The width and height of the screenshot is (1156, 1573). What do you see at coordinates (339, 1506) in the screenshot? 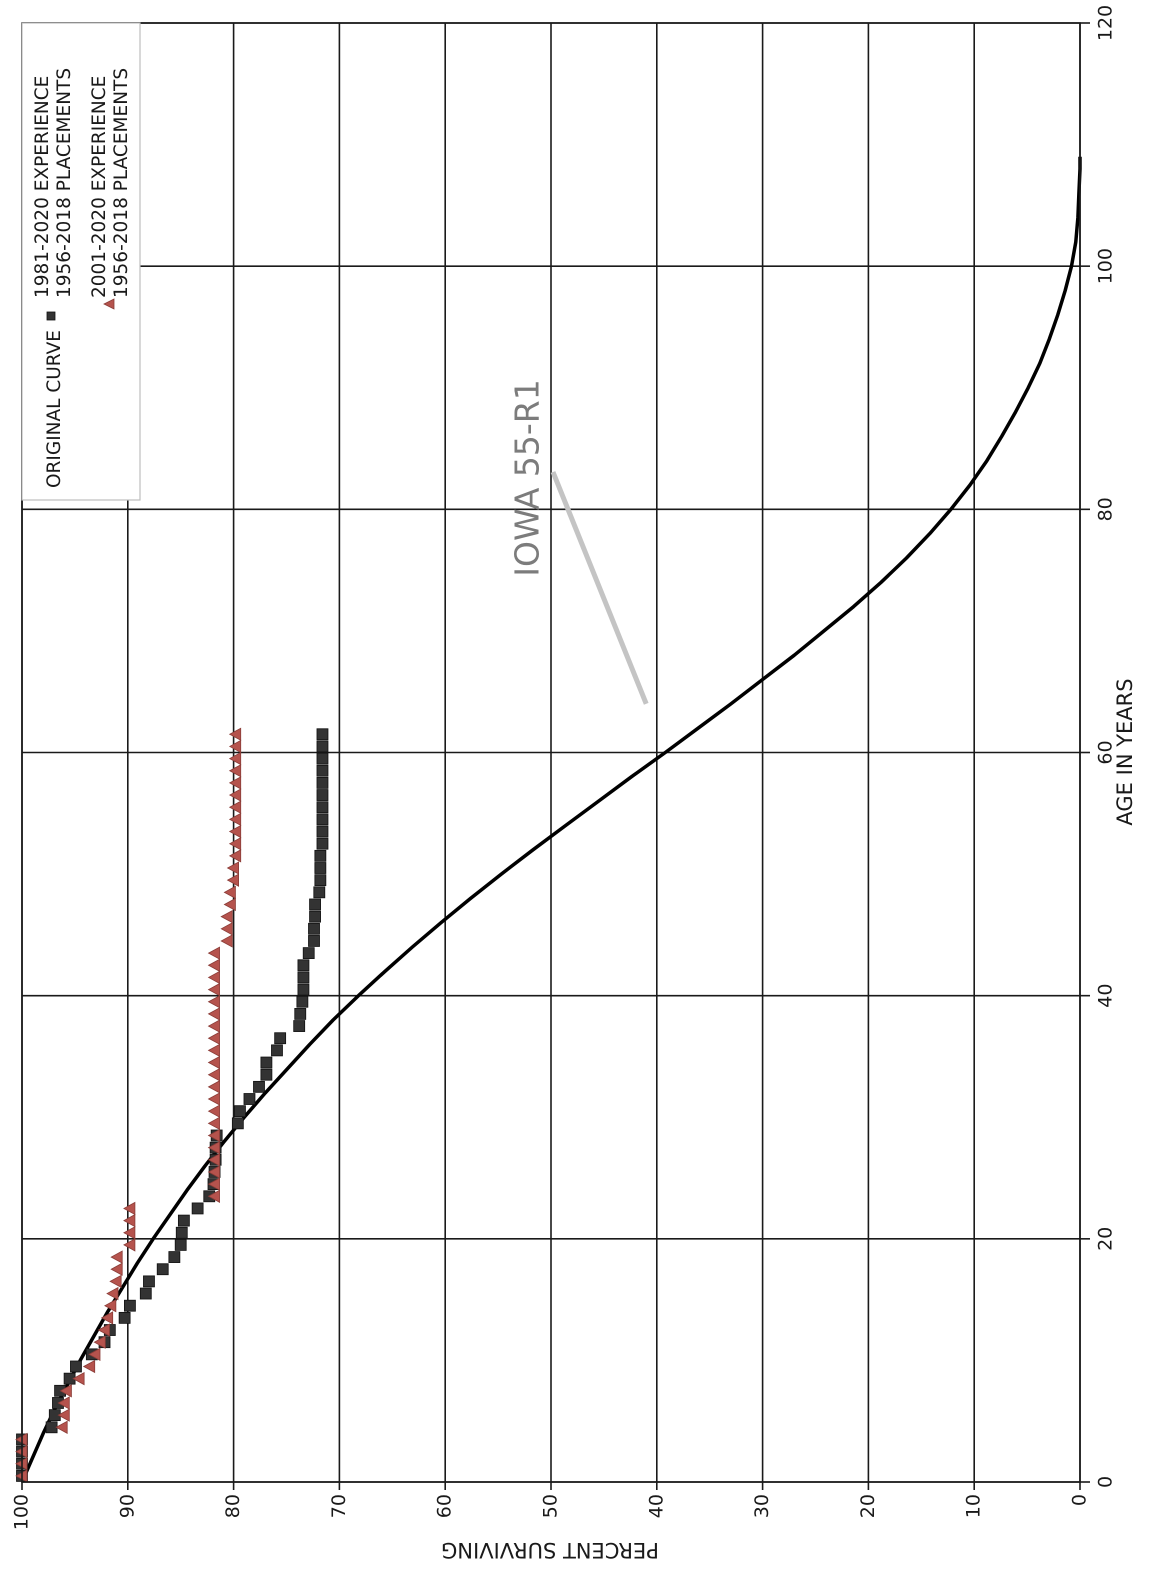
I see `percent-tick-label: 70` at bounding box center [339, 1506].